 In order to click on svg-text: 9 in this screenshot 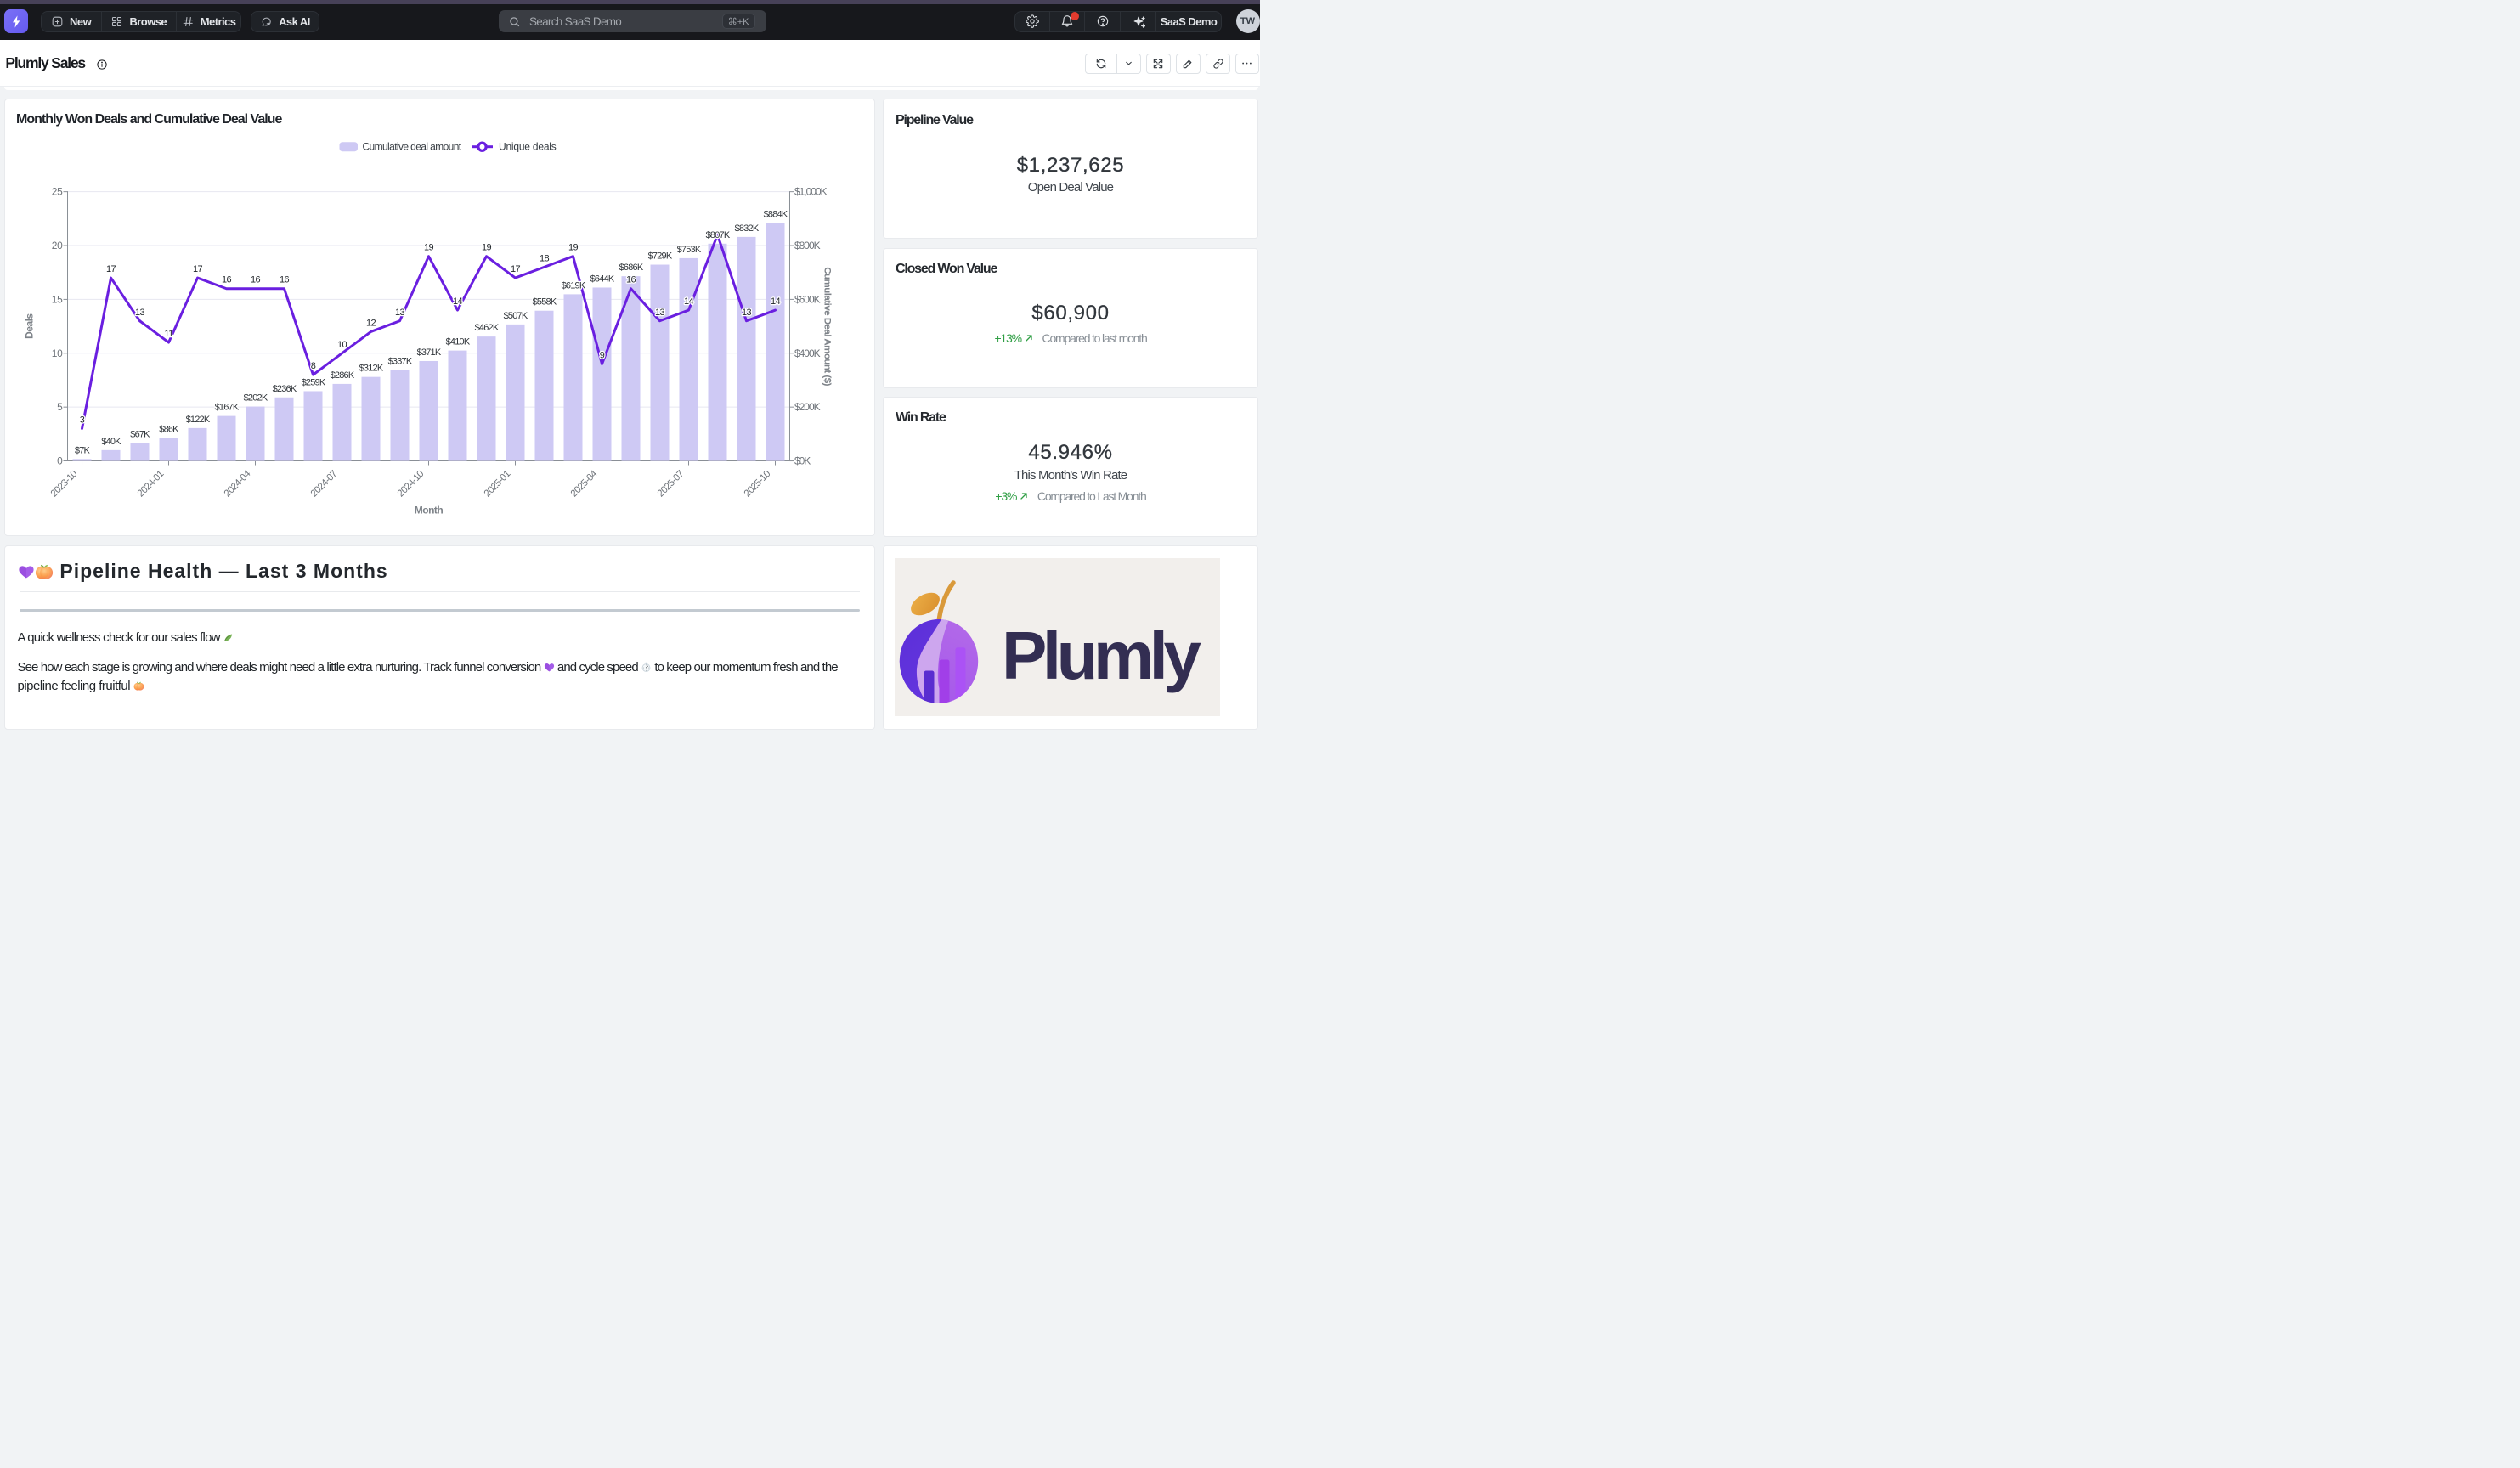, I will do `click(602, 356)`.